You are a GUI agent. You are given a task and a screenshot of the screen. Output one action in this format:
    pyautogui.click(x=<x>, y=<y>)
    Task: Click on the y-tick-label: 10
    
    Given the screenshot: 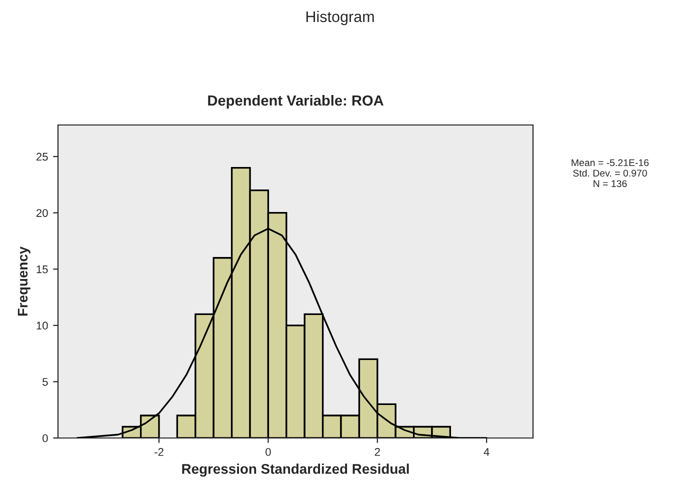 What is the action you would take?
    pyautogui.click(x=42, y=326)
    